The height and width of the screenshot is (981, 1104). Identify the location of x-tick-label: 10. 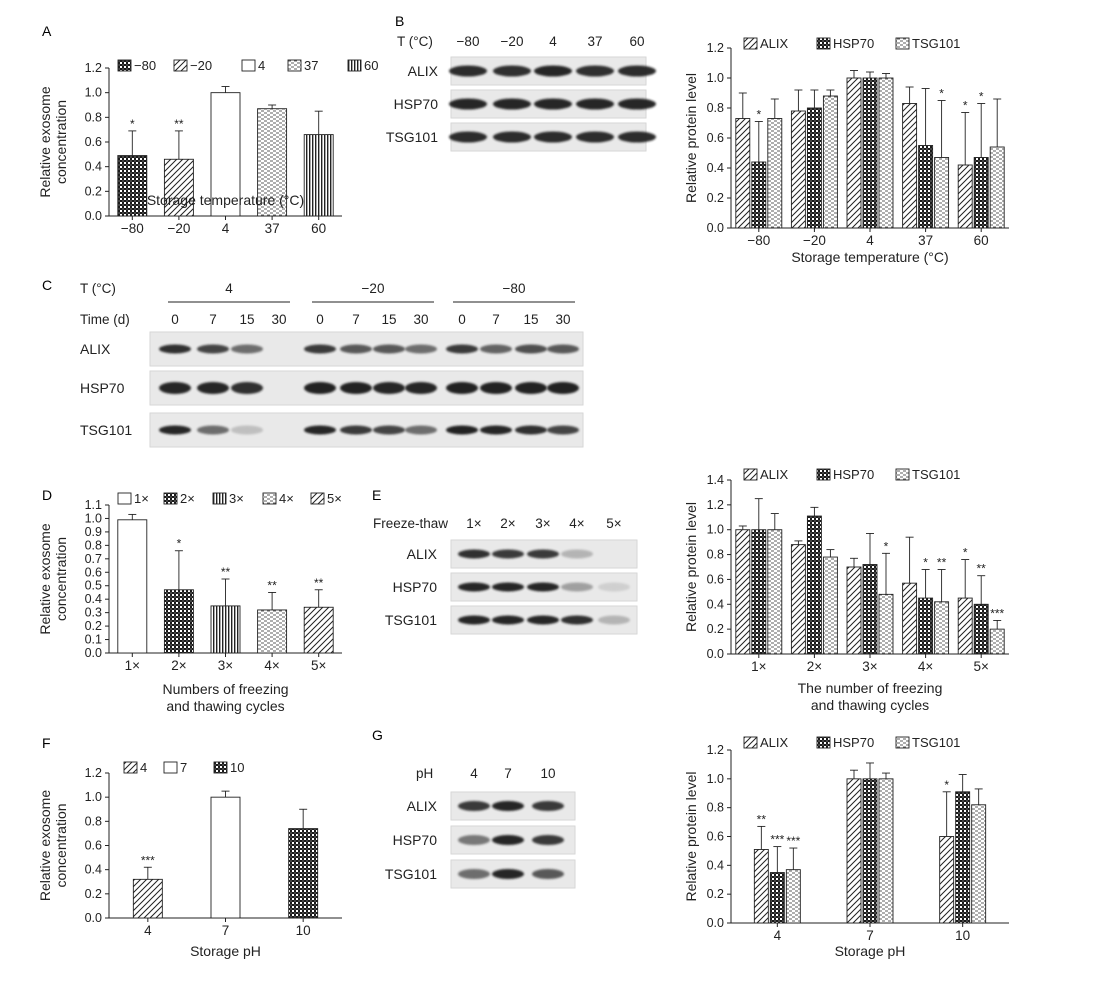
(303, 930).